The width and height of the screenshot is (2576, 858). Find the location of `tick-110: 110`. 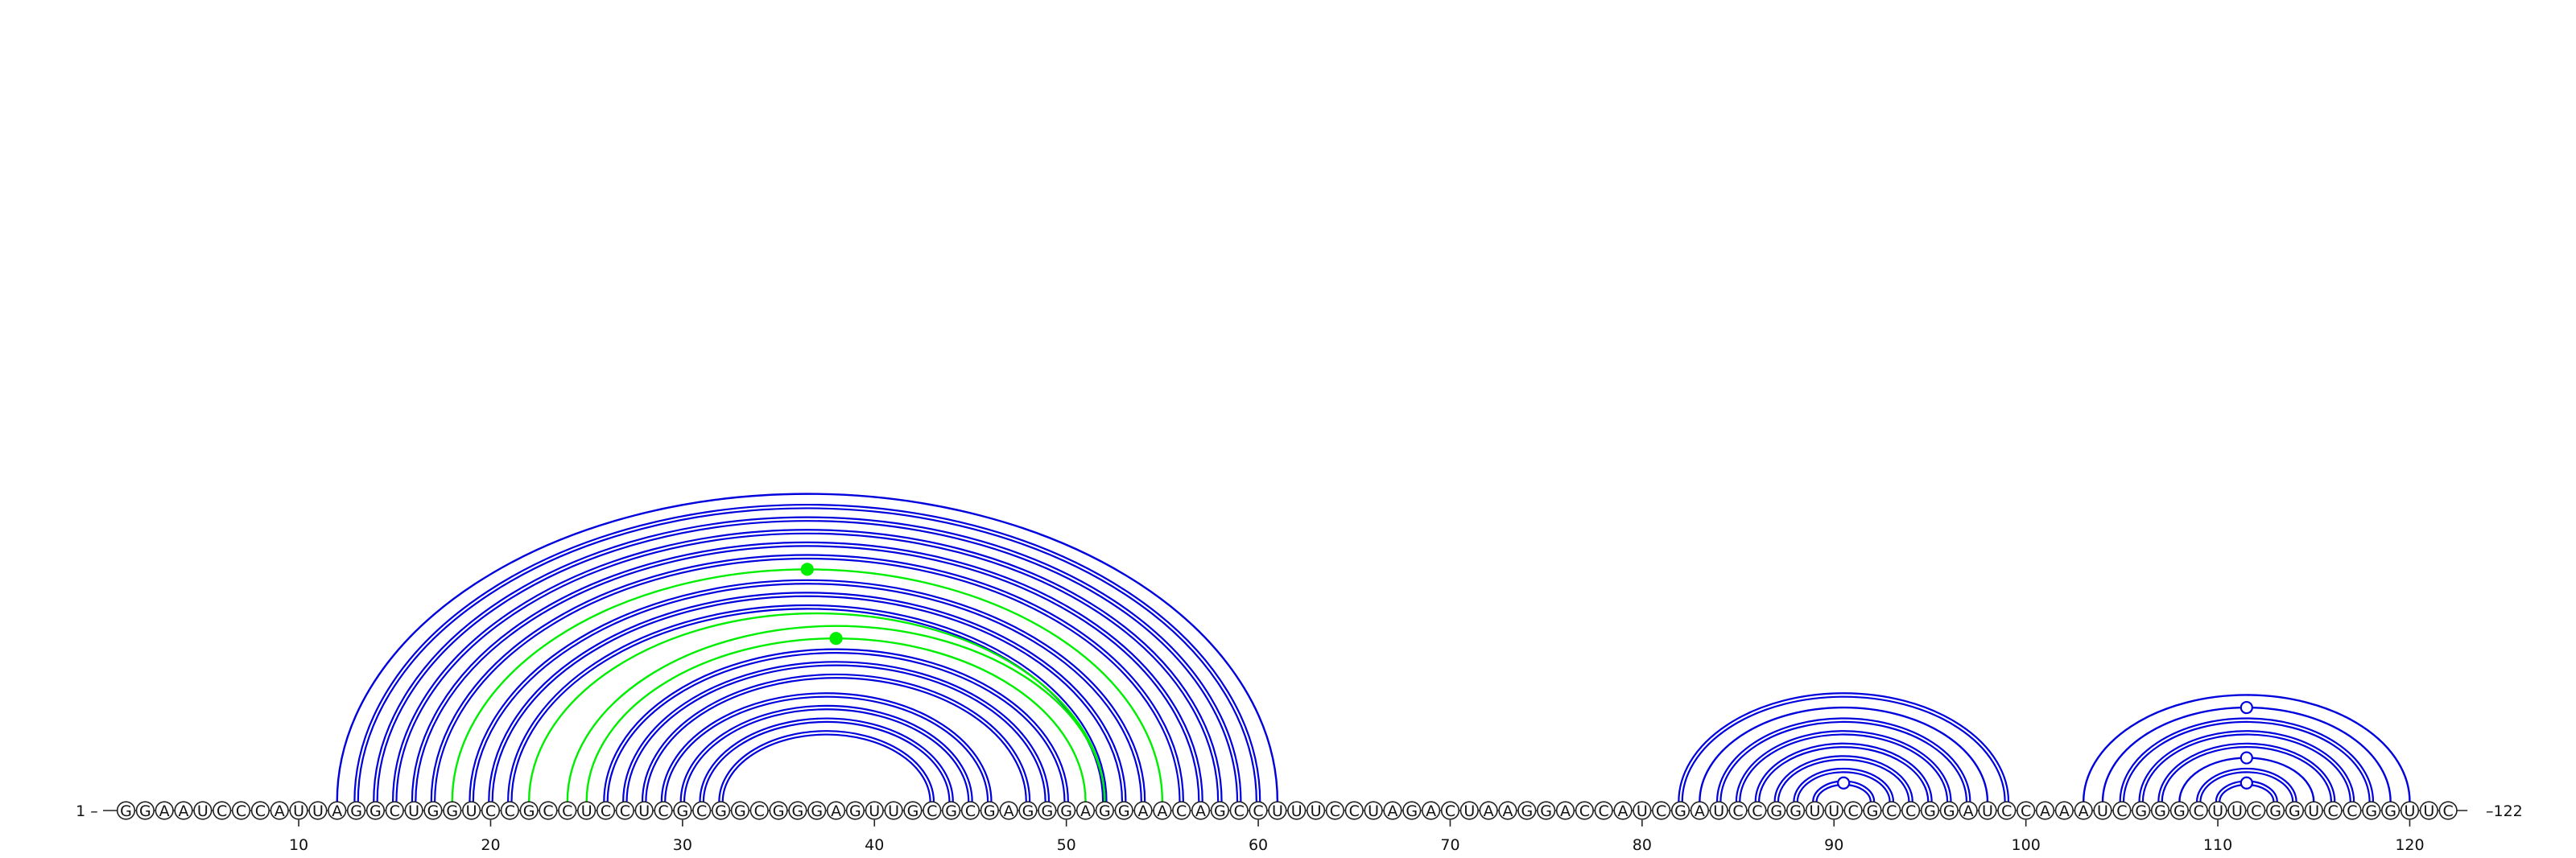

tick-110: 110 is located at coordinates (2217, 836).